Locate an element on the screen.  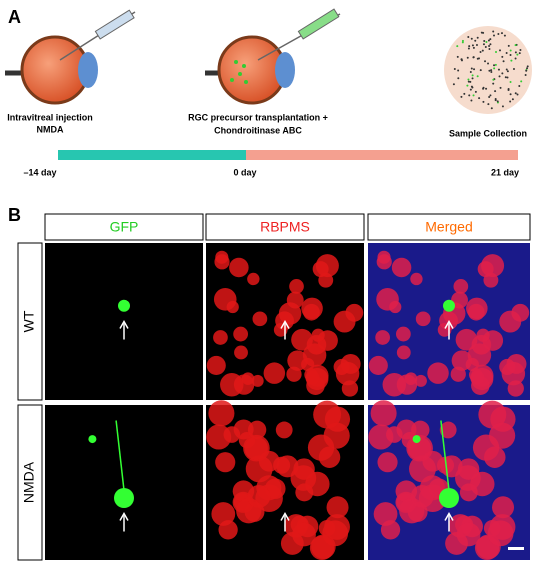
column-header: GFP is located at coordinates (124, 227).